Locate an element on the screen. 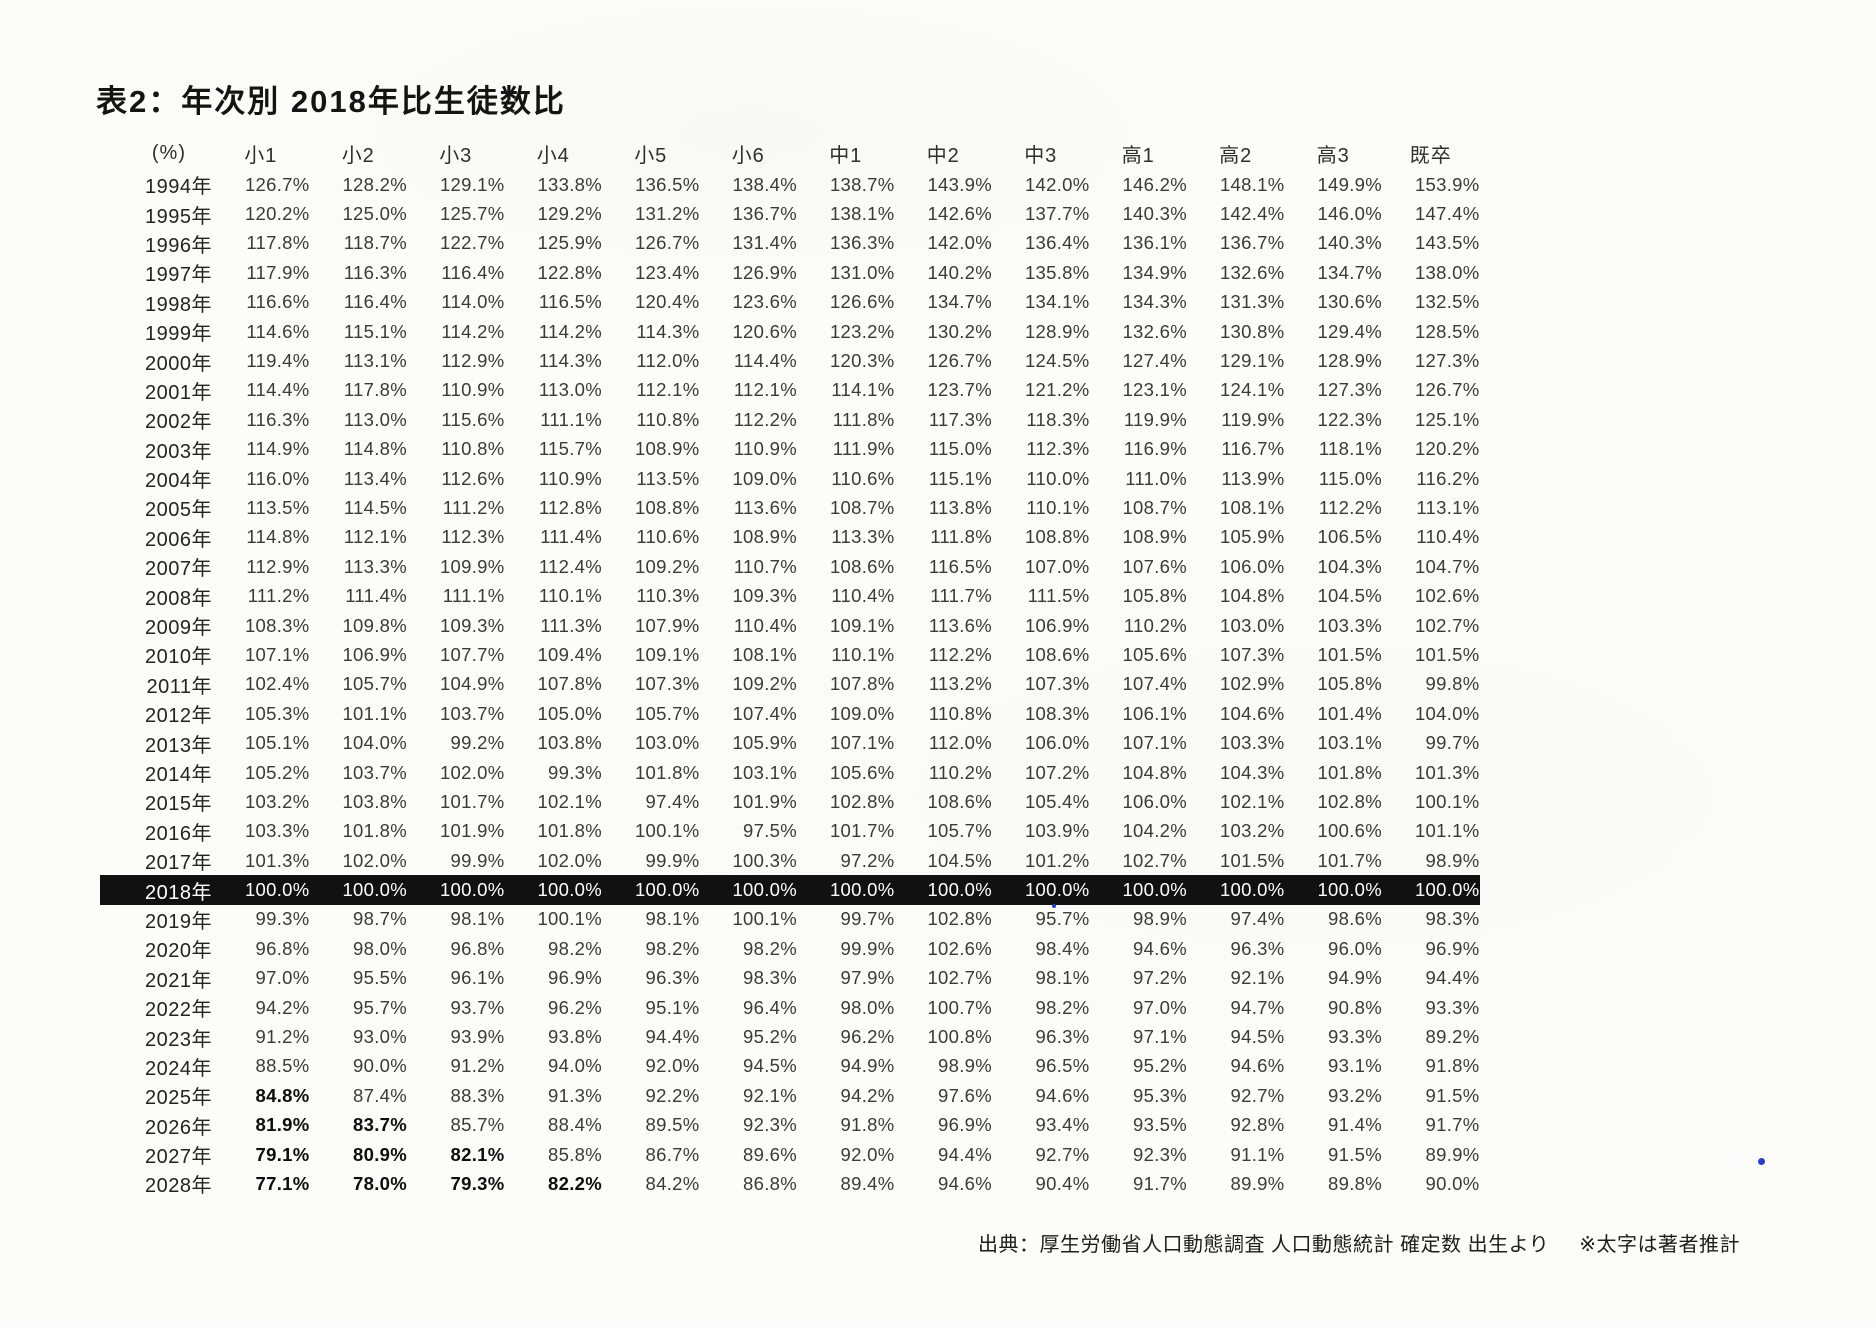  value-cell: 91.4% is located at coordinates (1355, 1125).